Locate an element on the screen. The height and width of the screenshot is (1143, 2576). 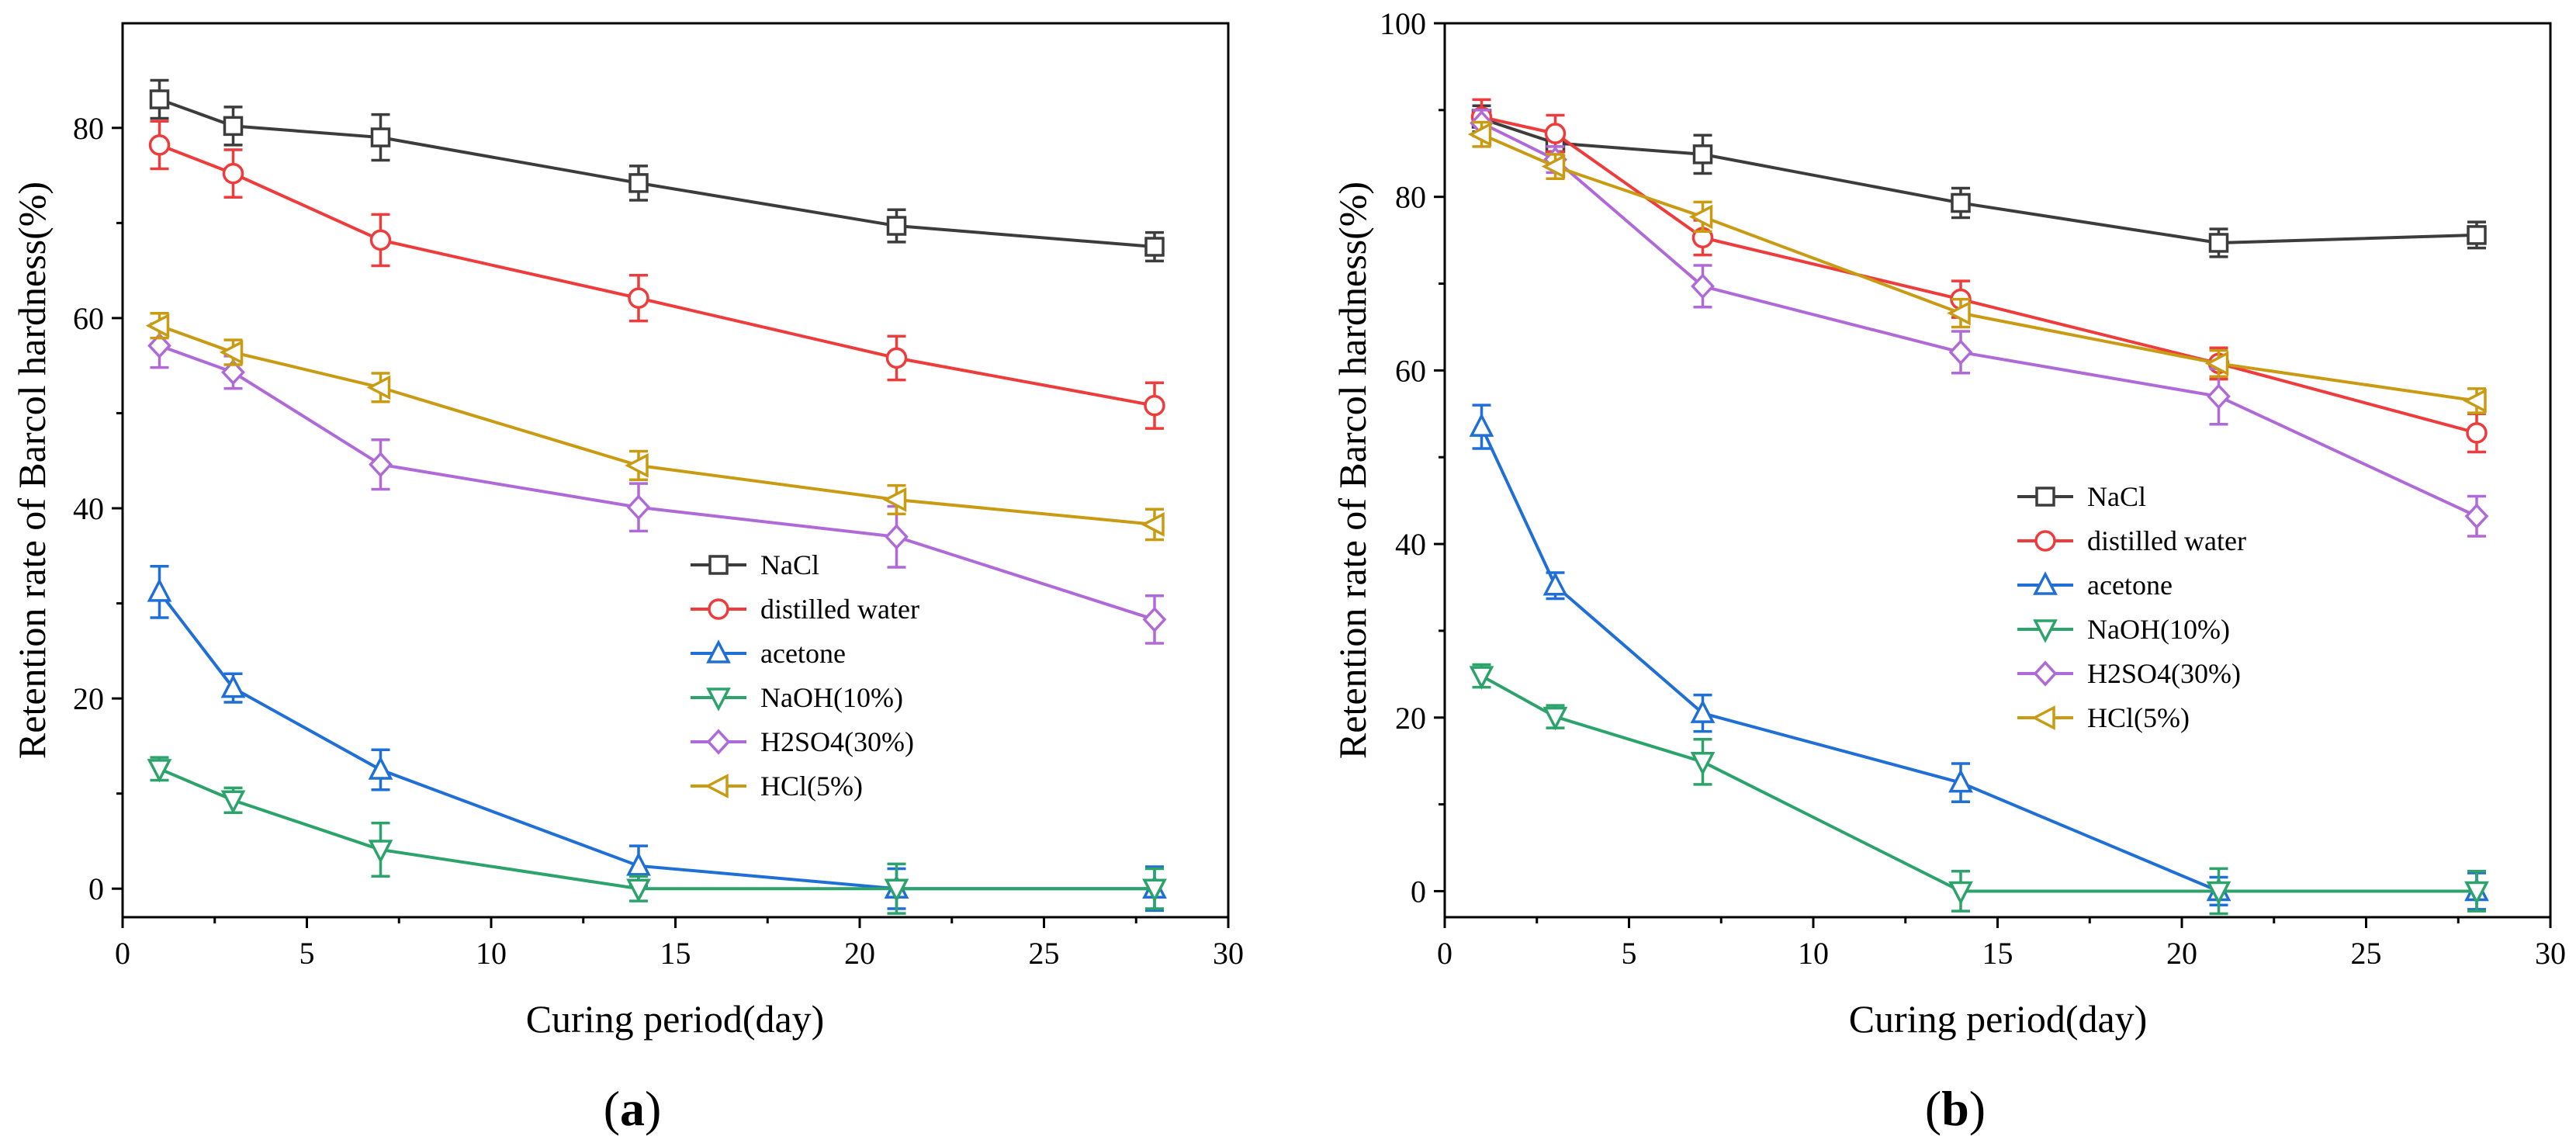
legend-item-h2so4-30: H2SO4(30%) is located at coordinates (2129, 673).